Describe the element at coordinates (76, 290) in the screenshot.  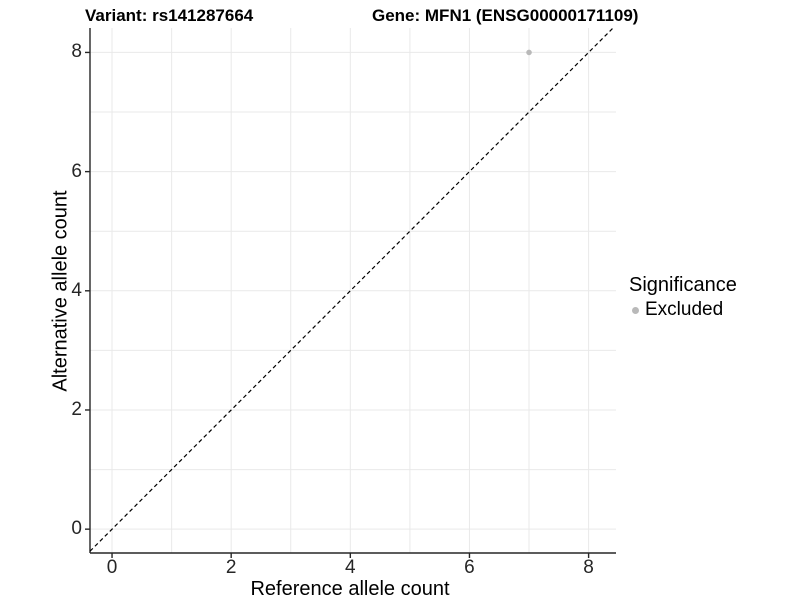
I see `y-tick-label: 4` at that location.